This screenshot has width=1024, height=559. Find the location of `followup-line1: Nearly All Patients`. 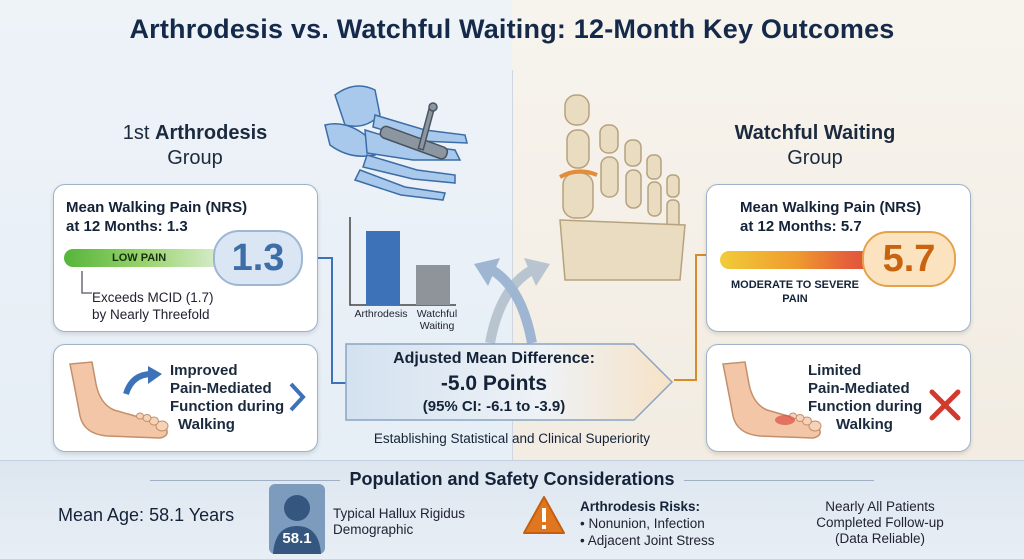

followup-line1: Nearly All Patients is located at coordinates (880, 506).